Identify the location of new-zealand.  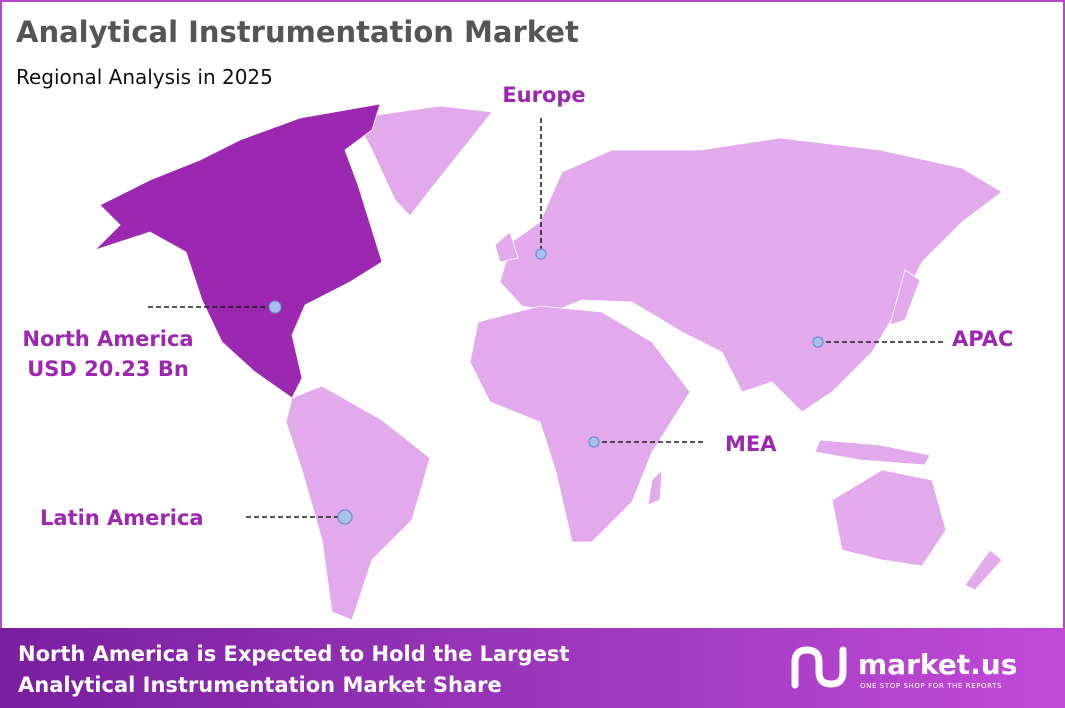
(983, 570).